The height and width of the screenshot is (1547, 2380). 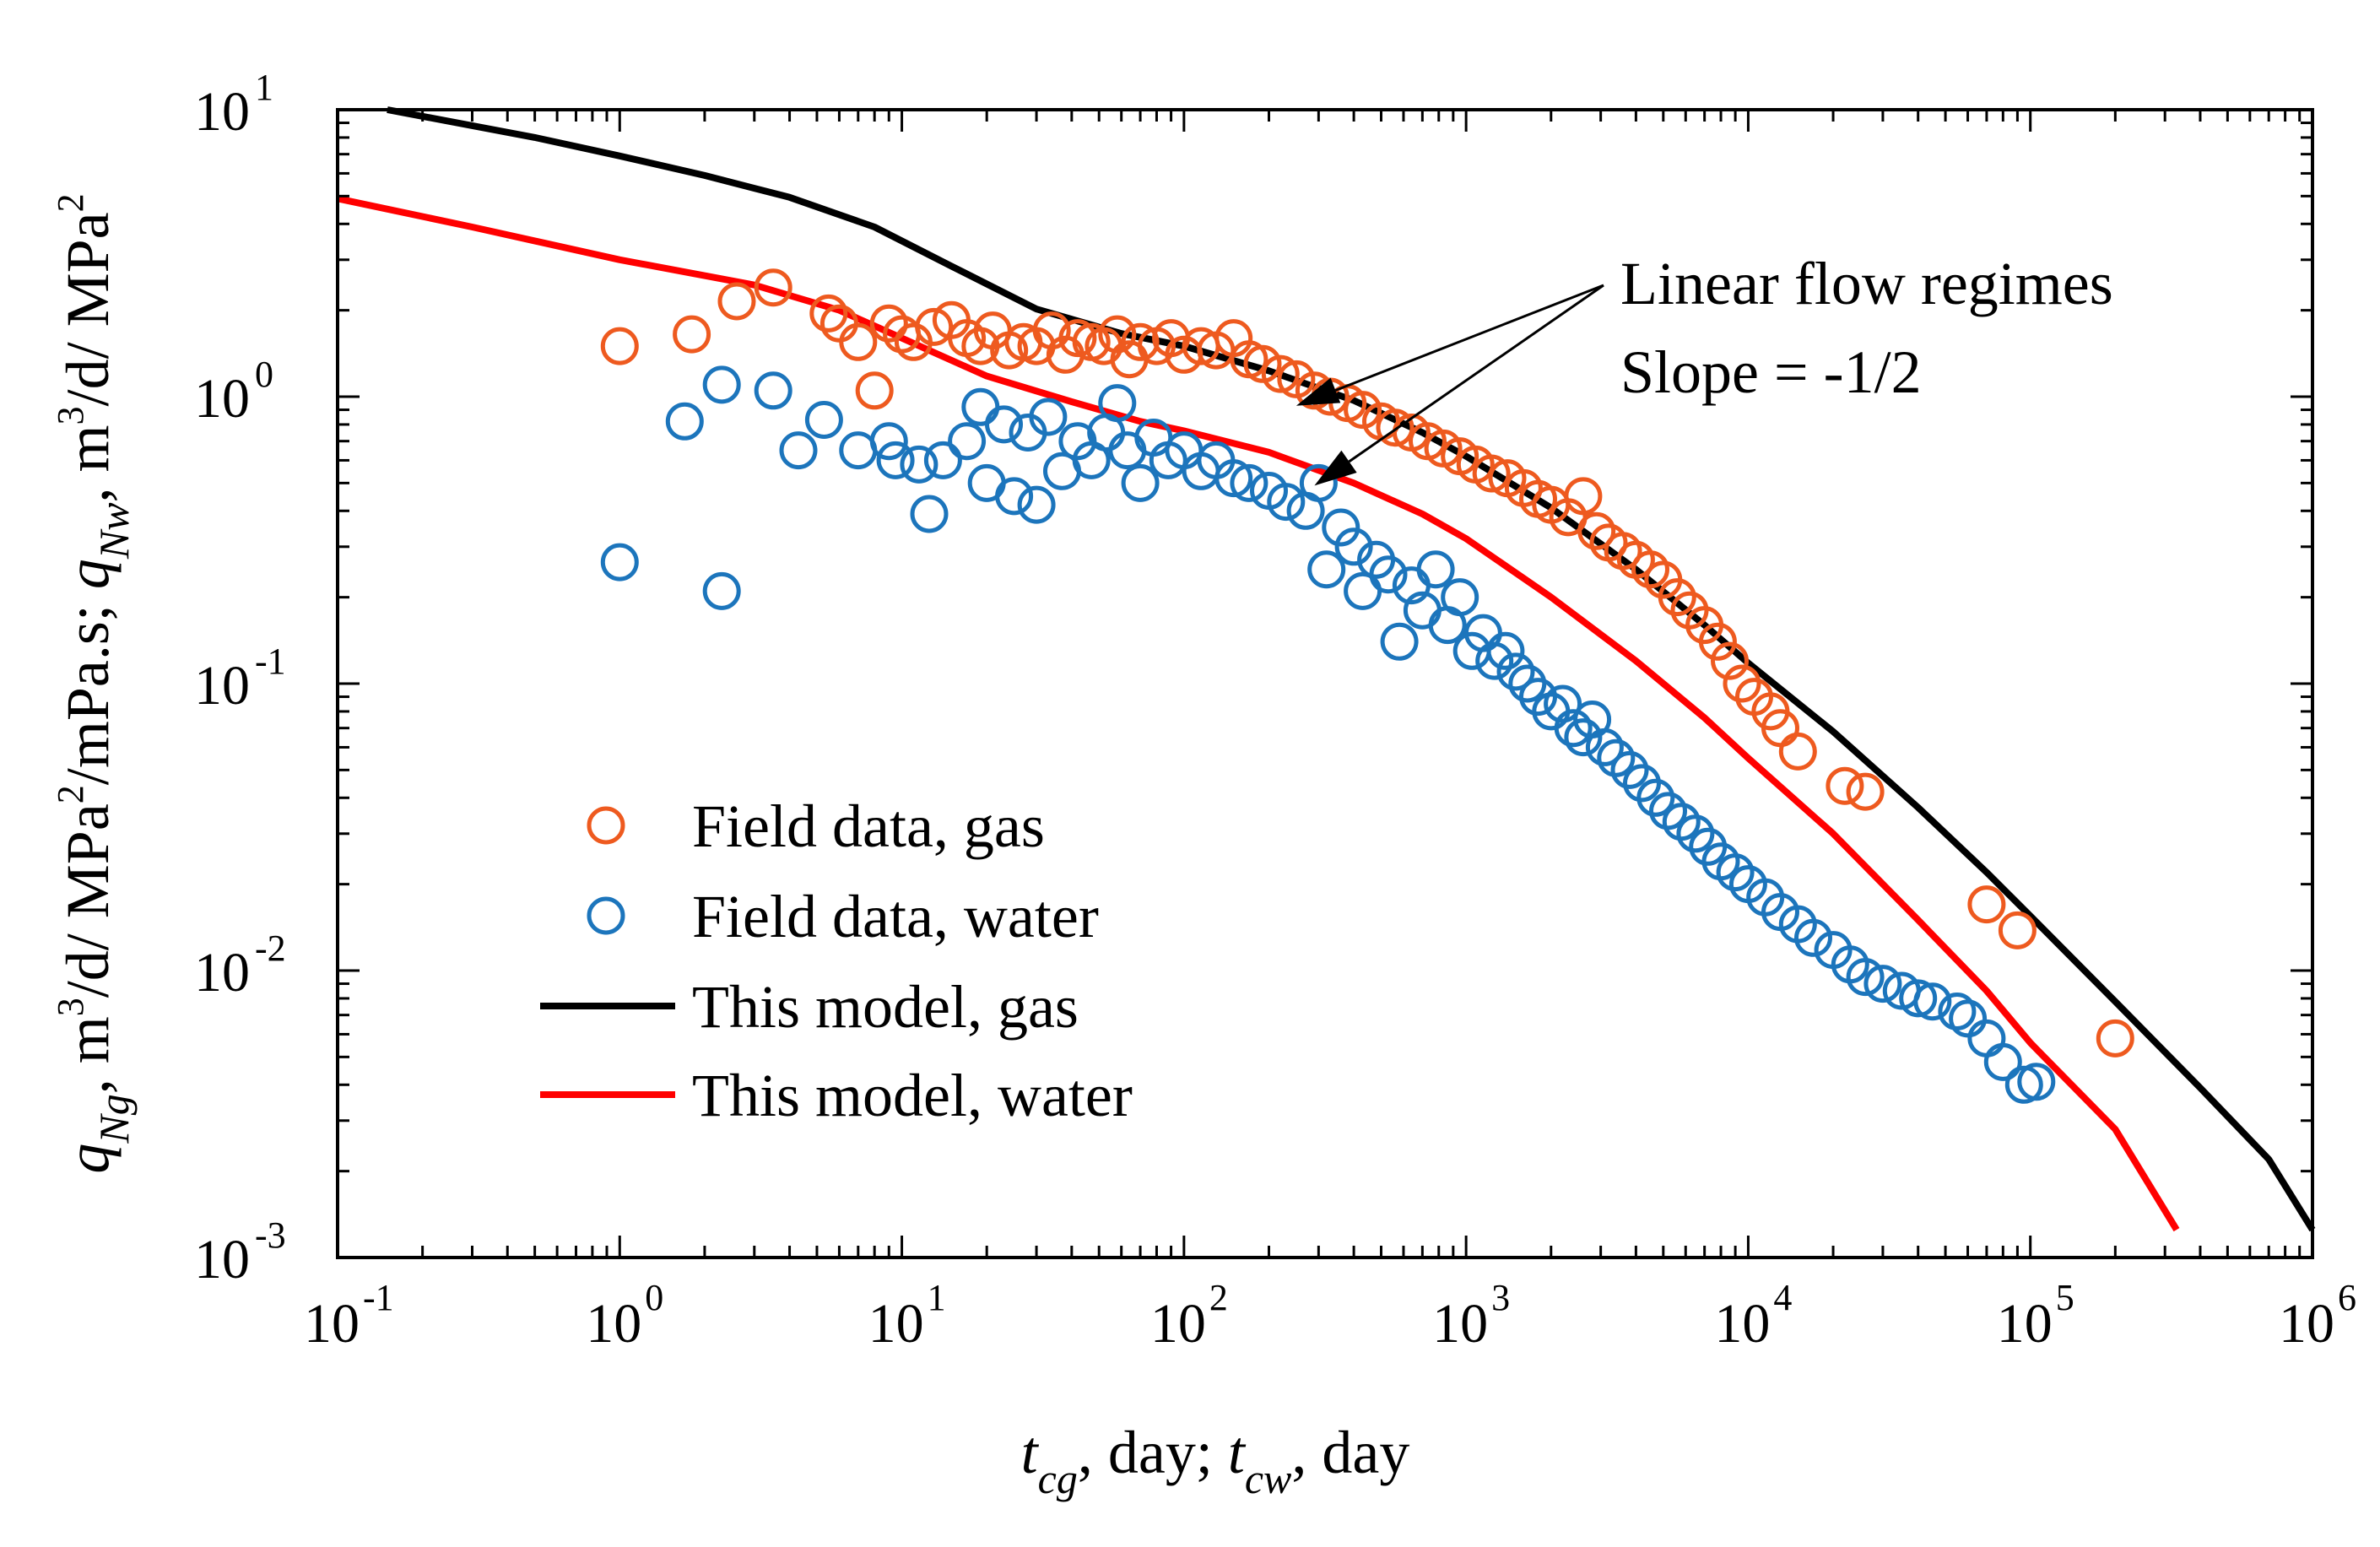 I want to click on annotation-arrows, so click(x=1449, y=385).